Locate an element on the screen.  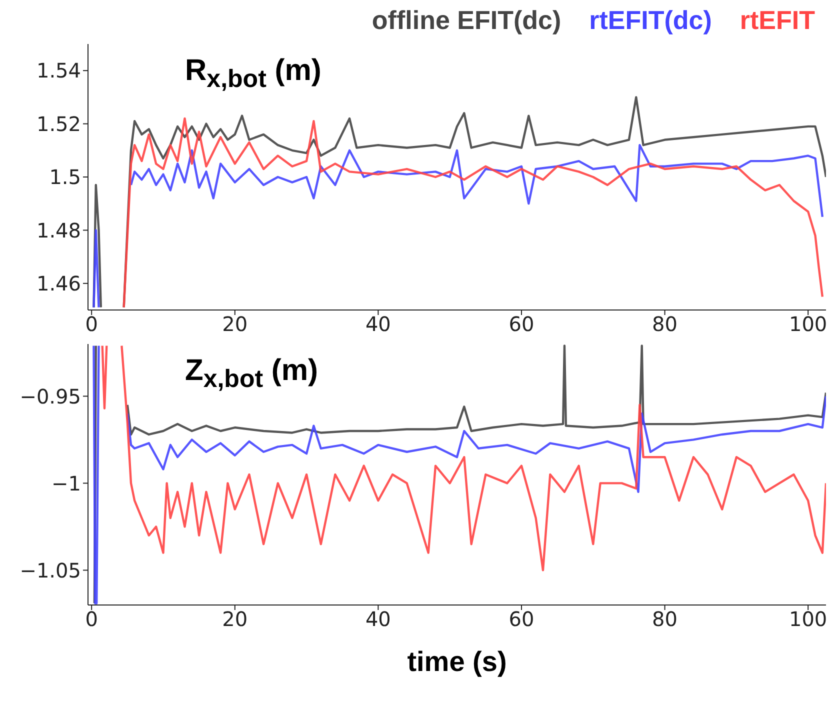
annotation: R$_{x,bot}$ (m) is located at coordinates (253, 74).